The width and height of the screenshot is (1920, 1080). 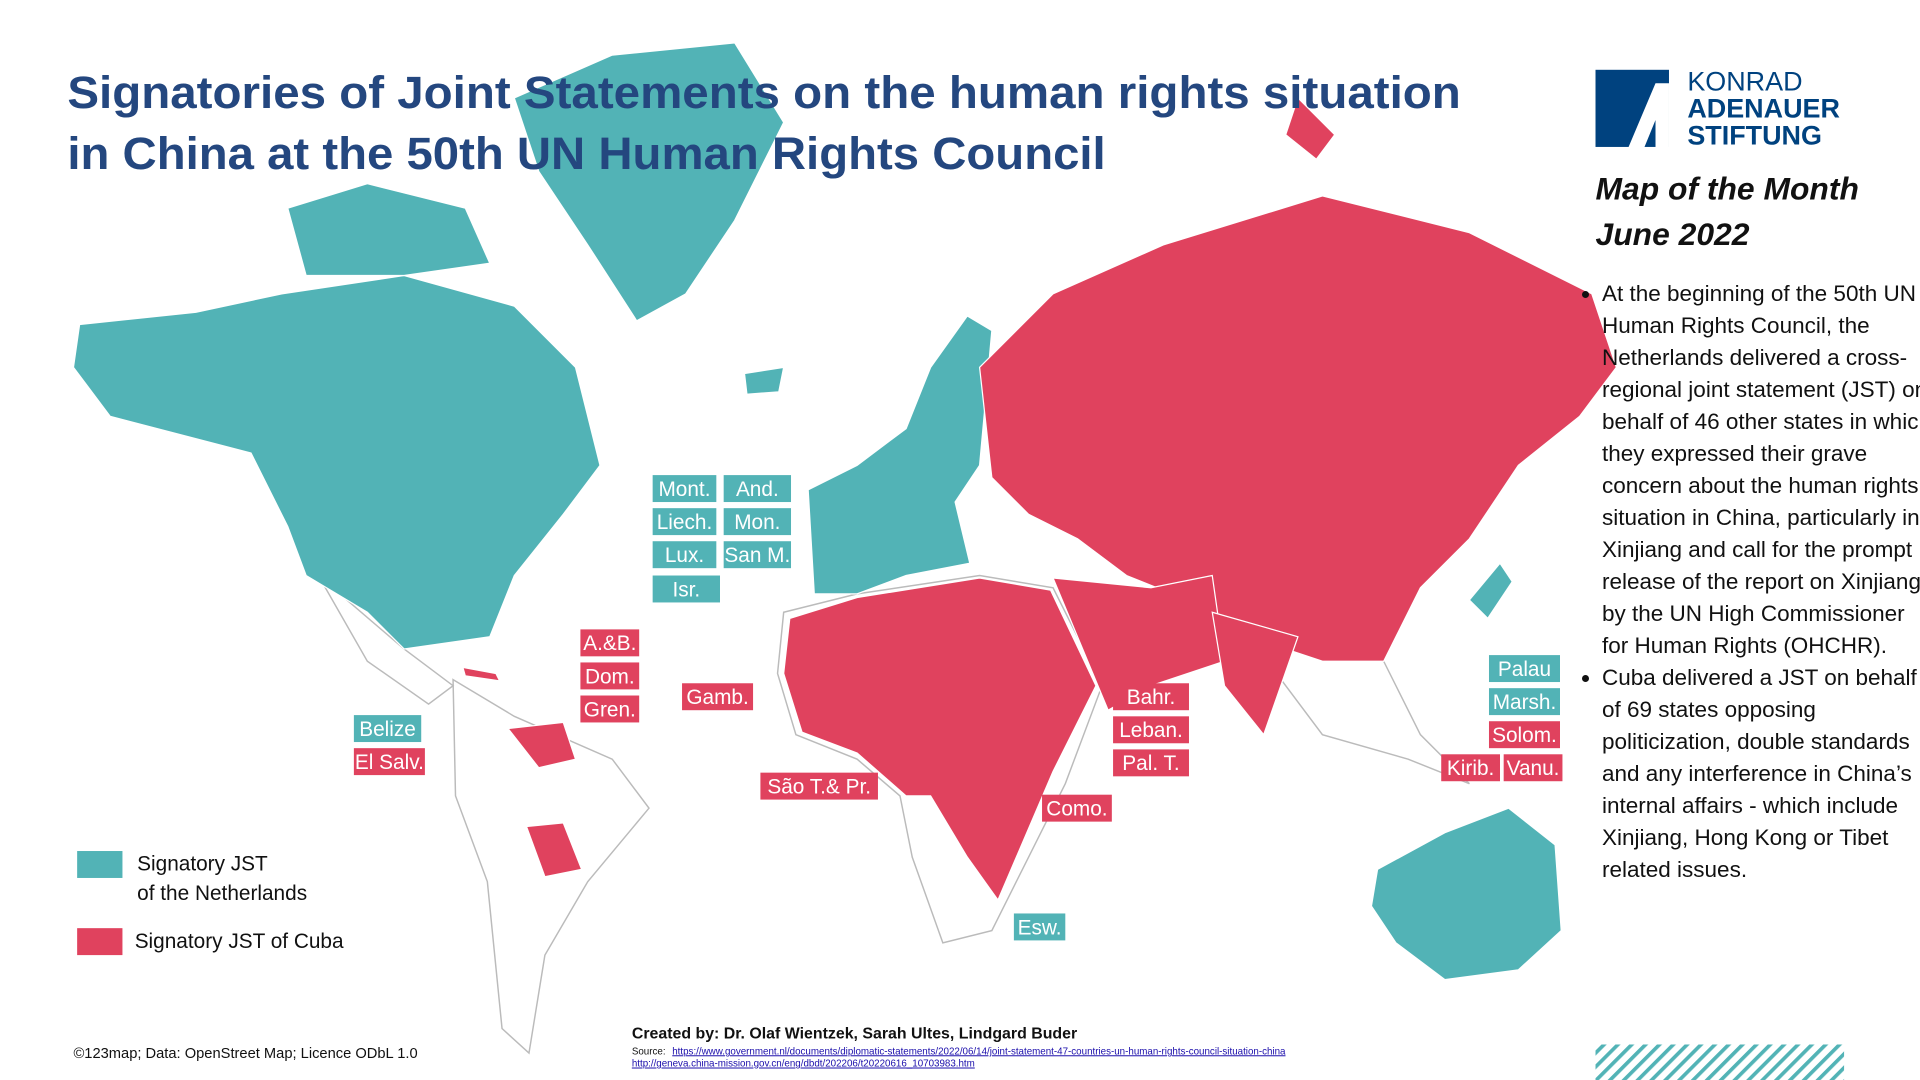 What do you see at coordinates (1466, 894) in the screenshot?
I see `australia` at bounding box center [1466, 894].